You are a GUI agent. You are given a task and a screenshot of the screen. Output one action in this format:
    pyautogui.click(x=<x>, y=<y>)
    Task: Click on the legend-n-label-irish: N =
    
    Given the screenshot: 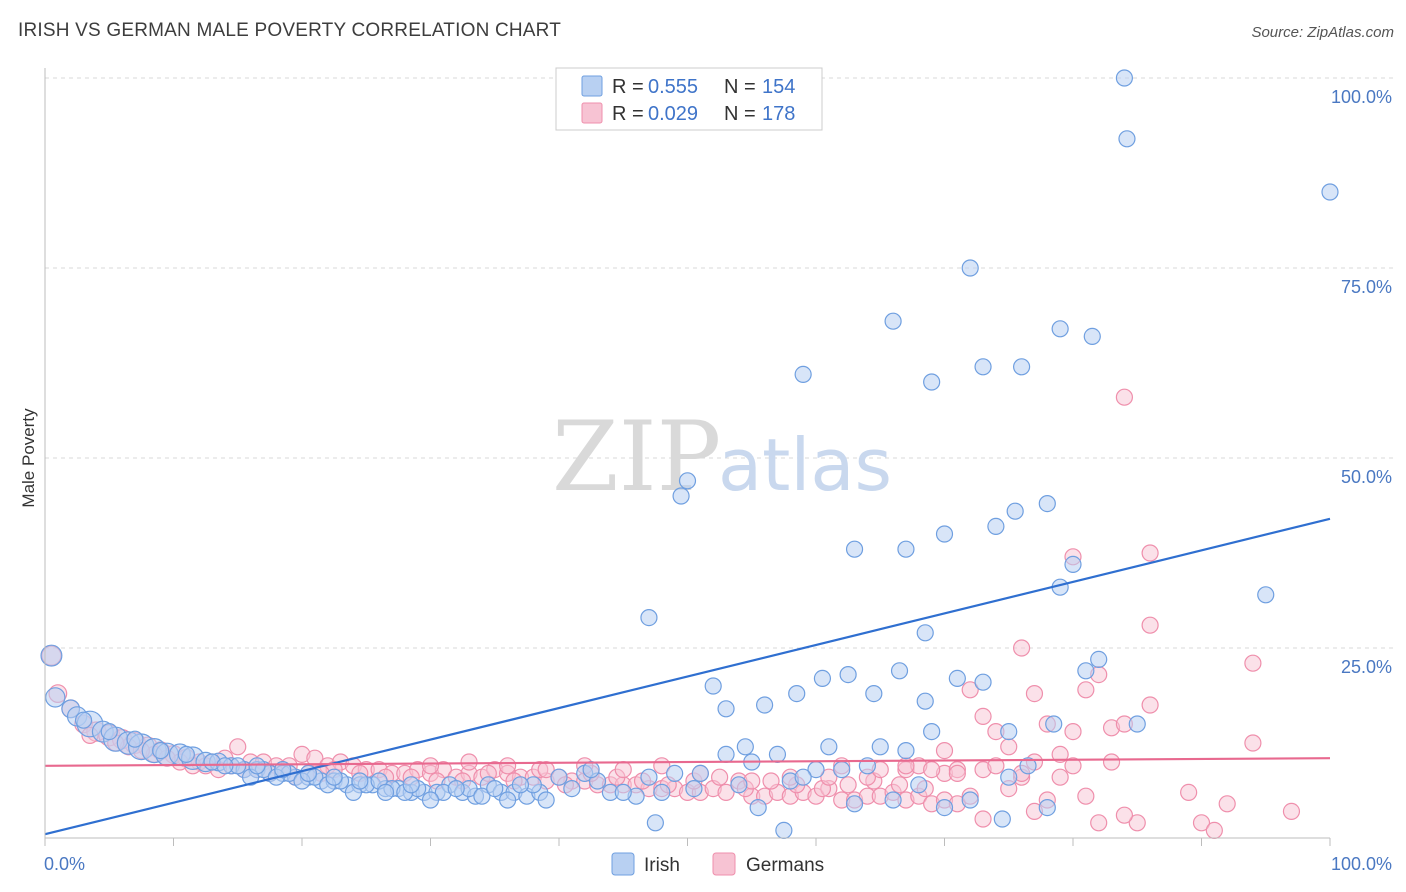 What is the action you would take?
    pyautogui.click(x=740, y=87)
    